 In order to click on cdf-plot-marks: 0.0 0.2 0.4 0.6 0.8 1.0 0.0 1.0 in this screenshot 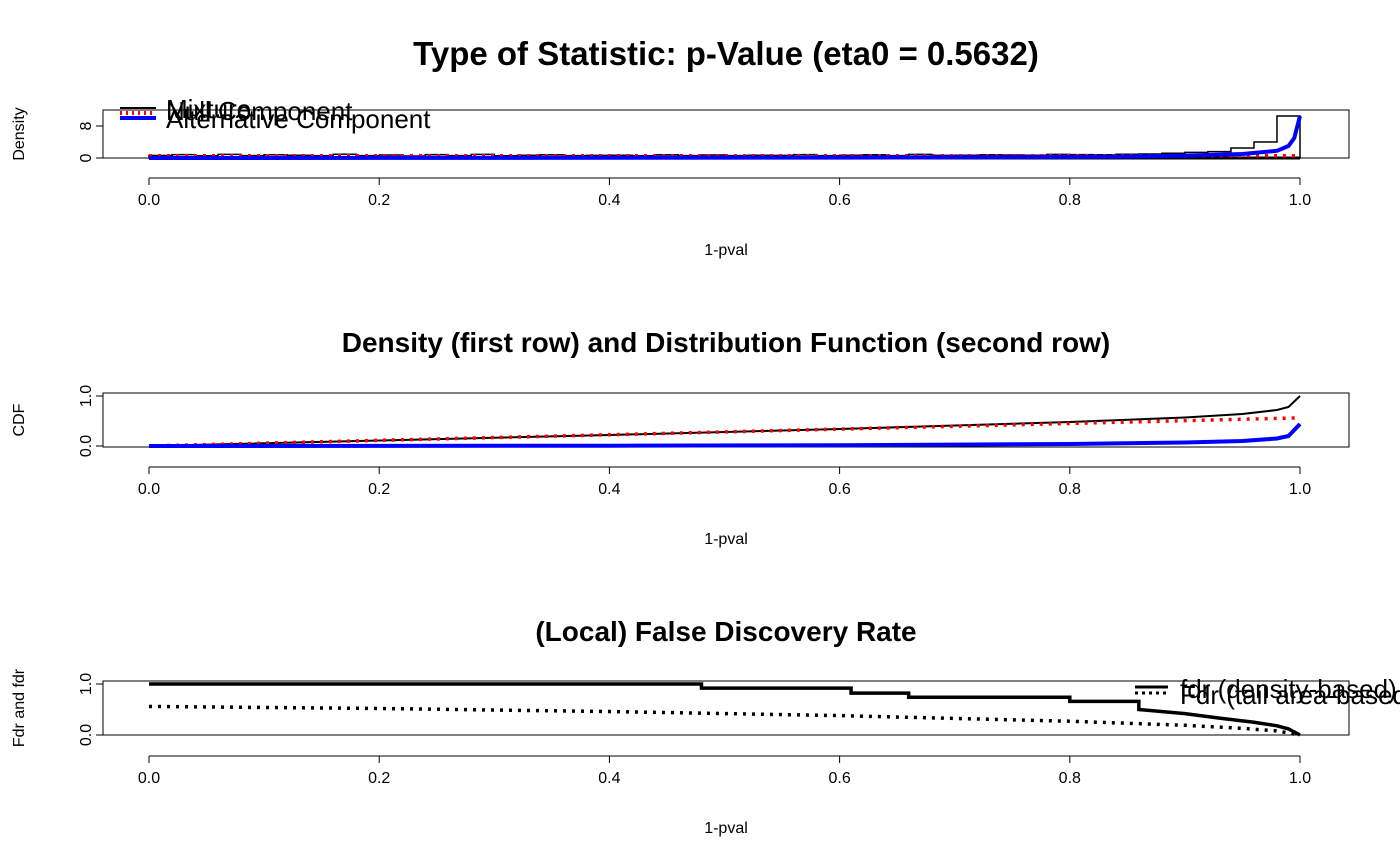, I will do `click(694, 441)`.